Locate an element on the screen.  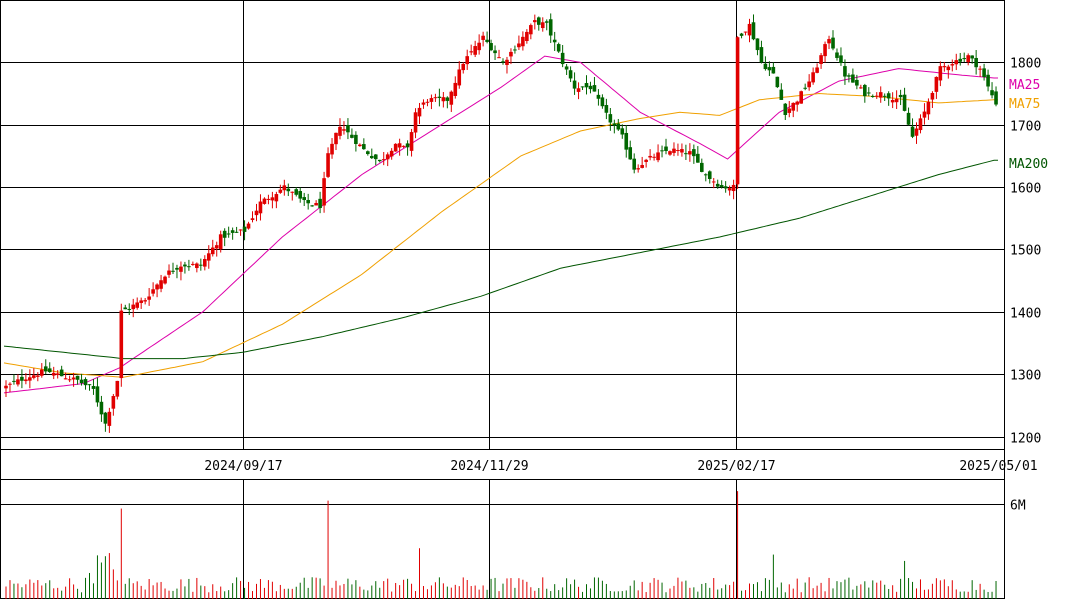
price-tick-label: 1600 is located at coordinates (1025, 189).